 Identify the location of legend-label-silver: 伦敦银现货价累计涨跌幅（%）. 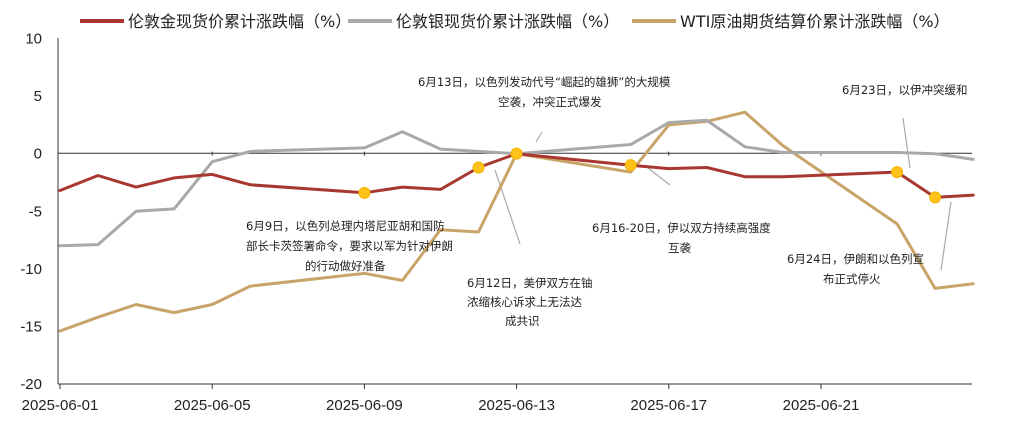
(507, 21).